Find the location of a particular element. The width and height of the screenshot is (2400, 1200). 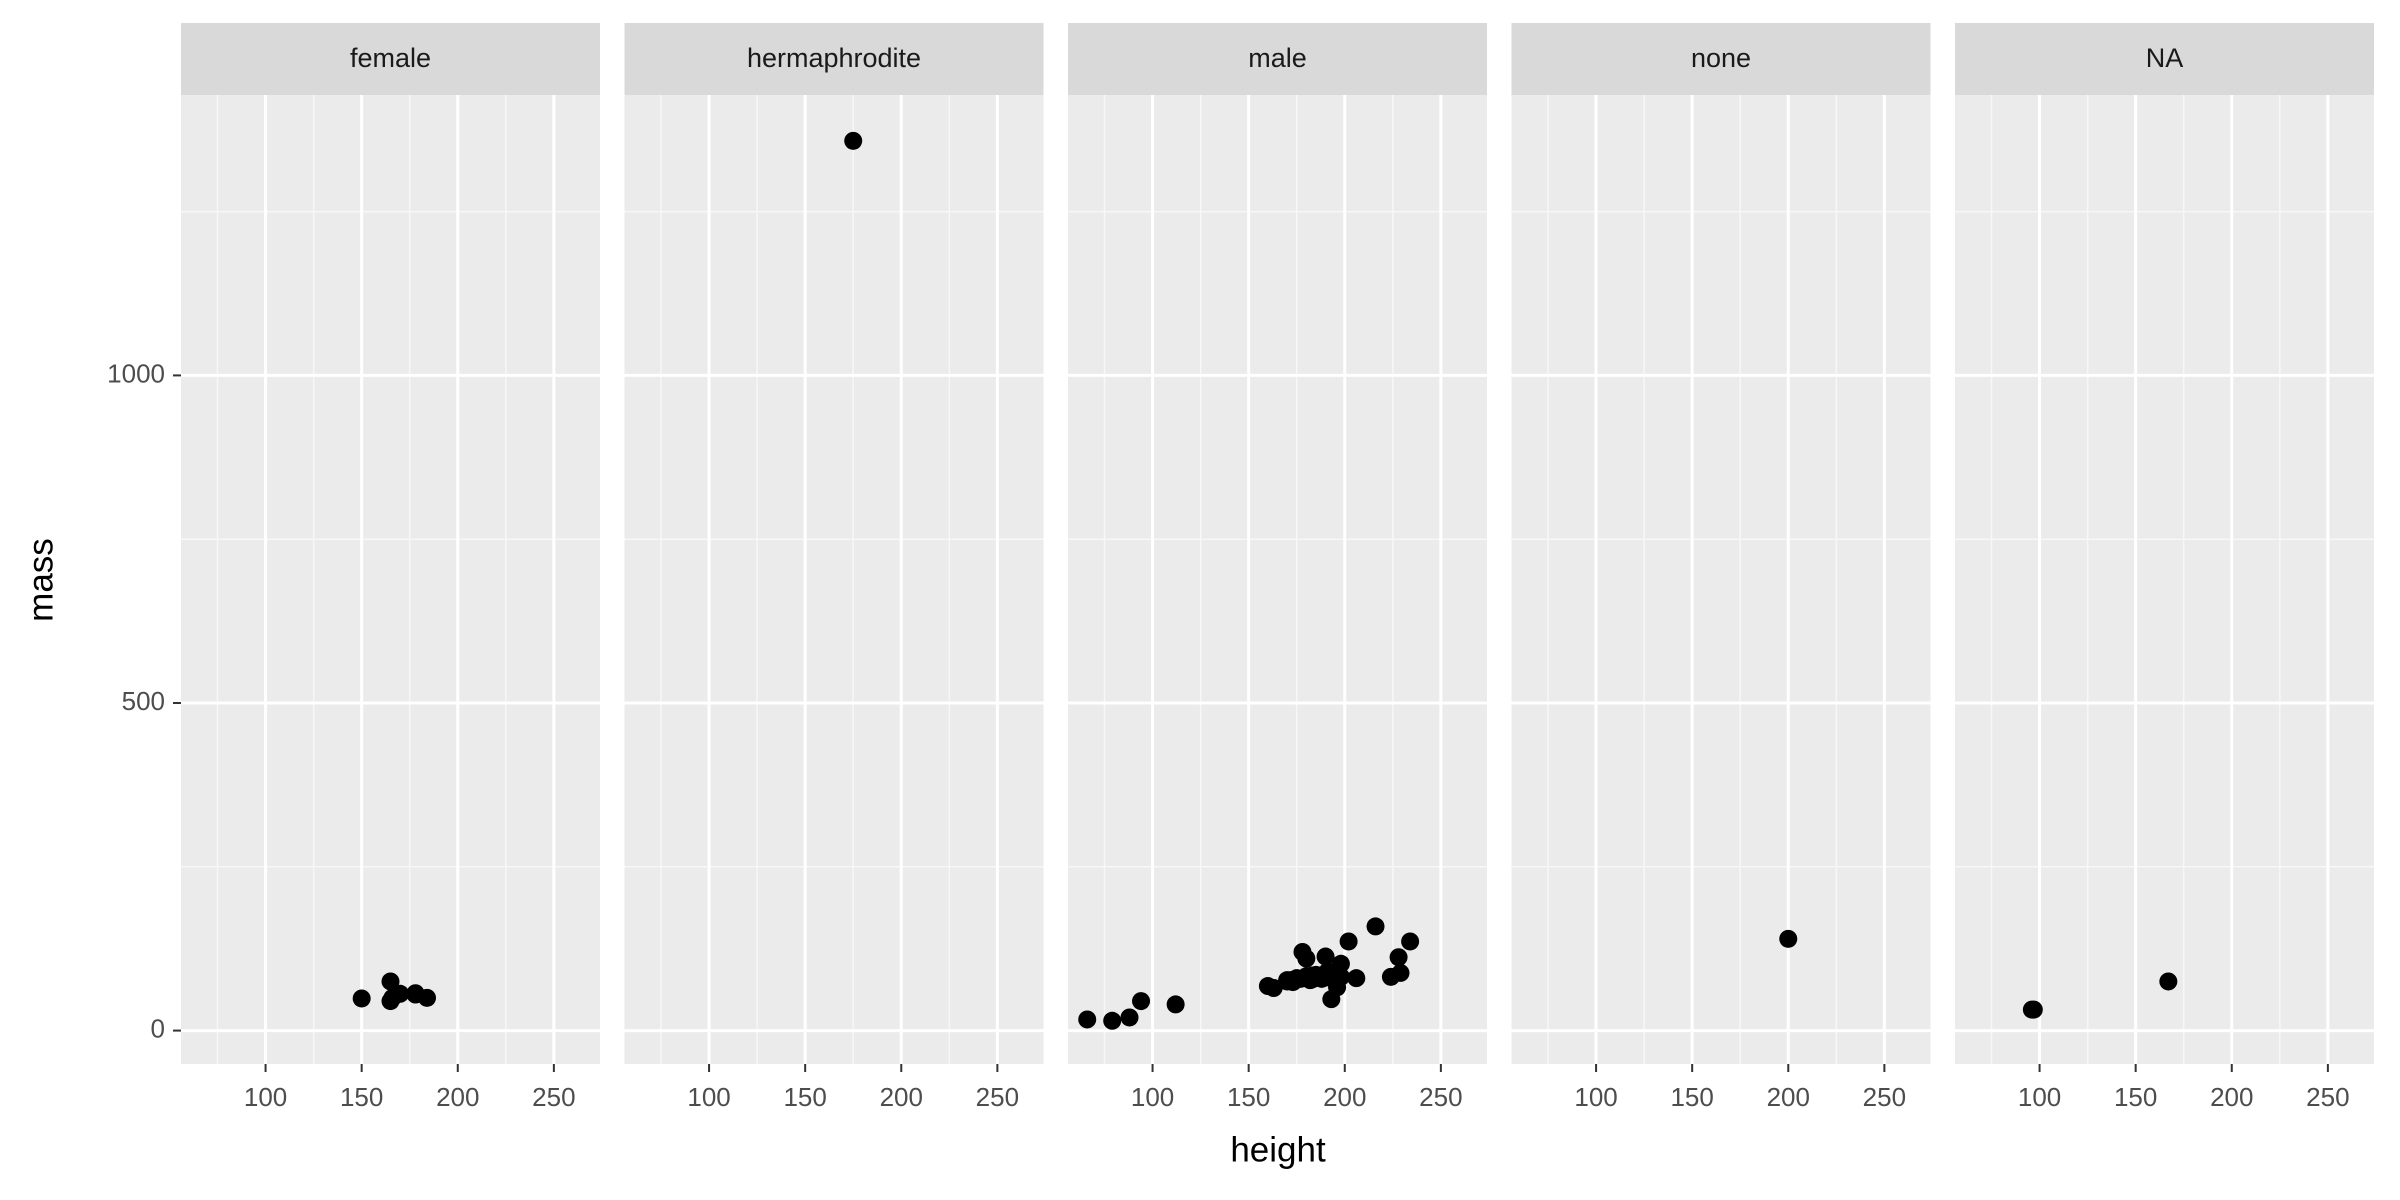

strip-label: NA is located at coordinates (2165, 58).